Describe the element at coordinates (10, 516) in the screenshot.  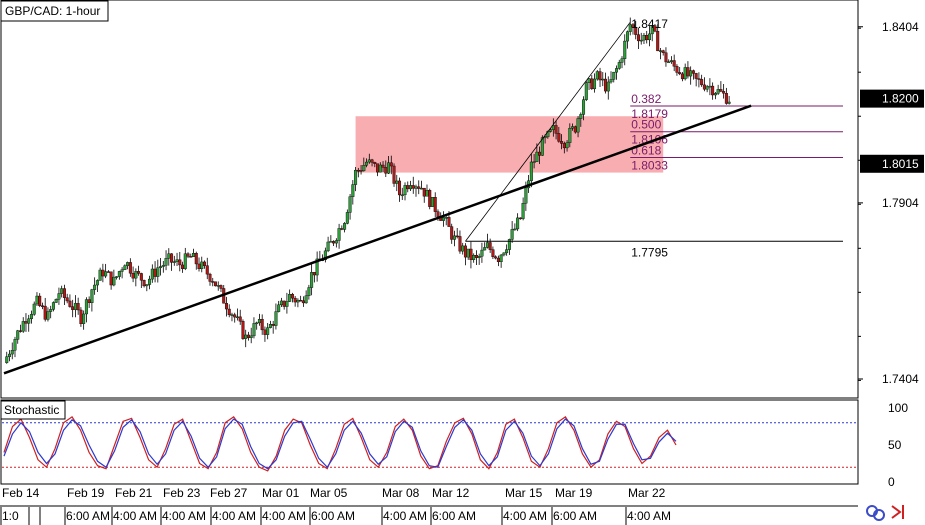
I see `x-time-label: 1:0` at that location.